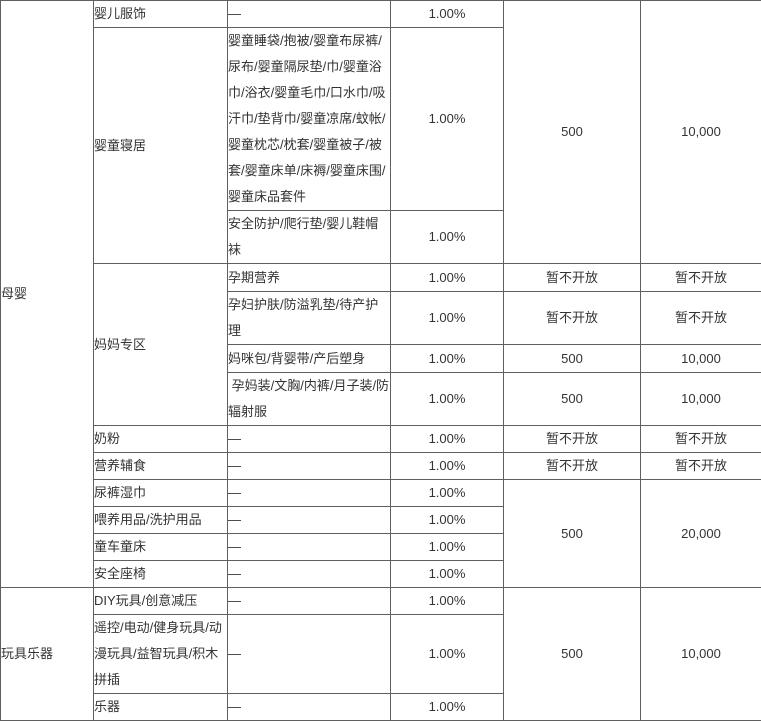 This screenshot has width=761, height=721. I want to click on table-row: 安全座椅 —1.00%, so click(381, 574).